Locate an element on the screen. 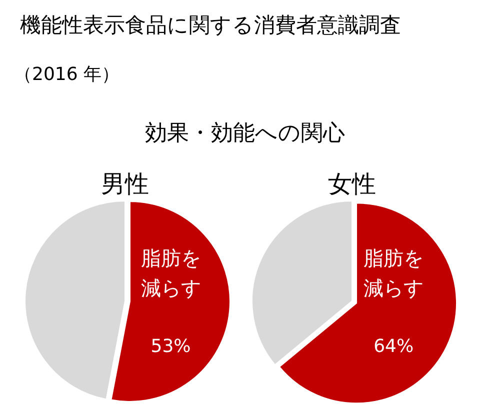 The height and width of the screenshot is (412, 490). text: 効果・効能への関心 is located at coordinates (245, 133).